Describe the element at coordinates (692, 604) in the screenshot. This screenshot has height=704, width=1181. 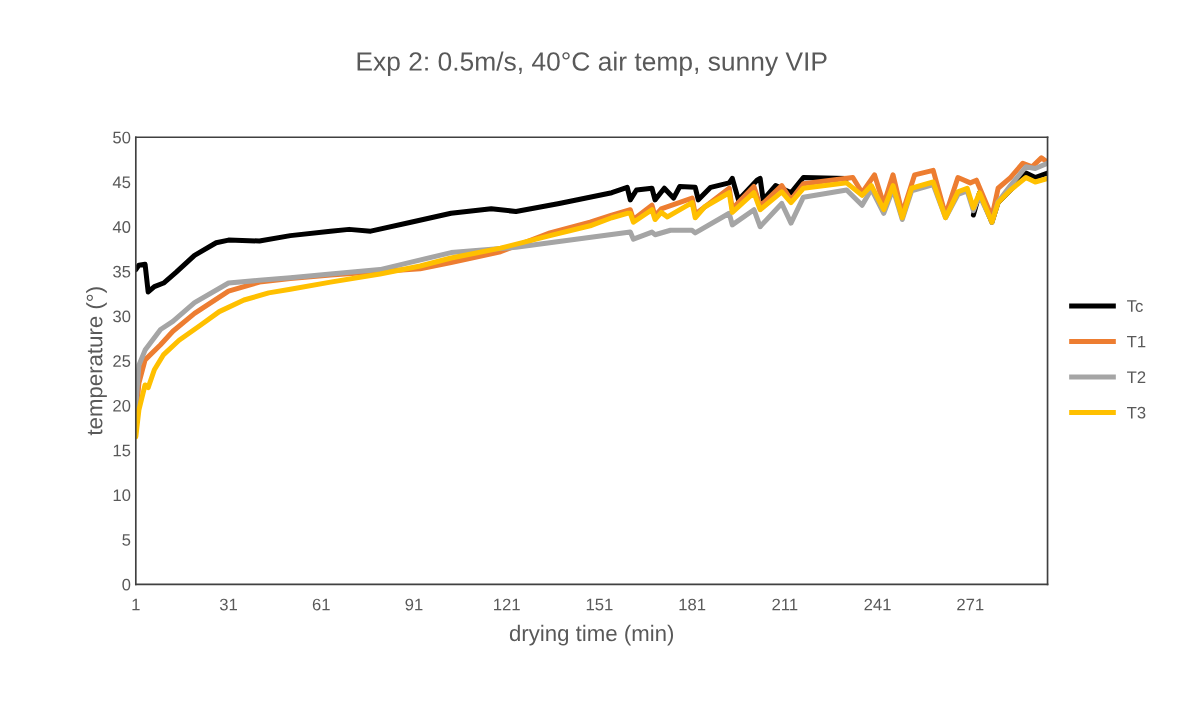
I see `x-tick-label: 181` at that location.